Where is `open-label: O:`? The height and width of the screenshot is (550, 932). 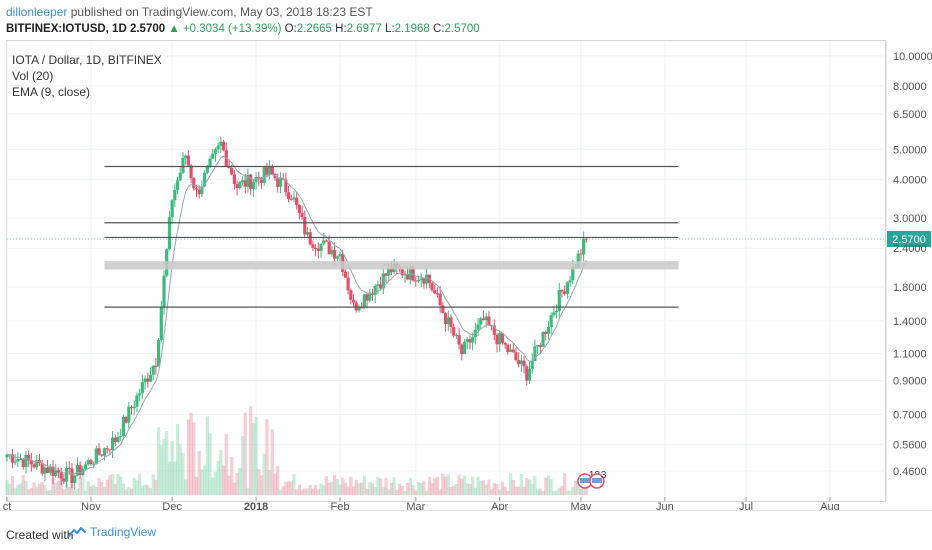 open-label: O: is located at coordinates (290, 29).